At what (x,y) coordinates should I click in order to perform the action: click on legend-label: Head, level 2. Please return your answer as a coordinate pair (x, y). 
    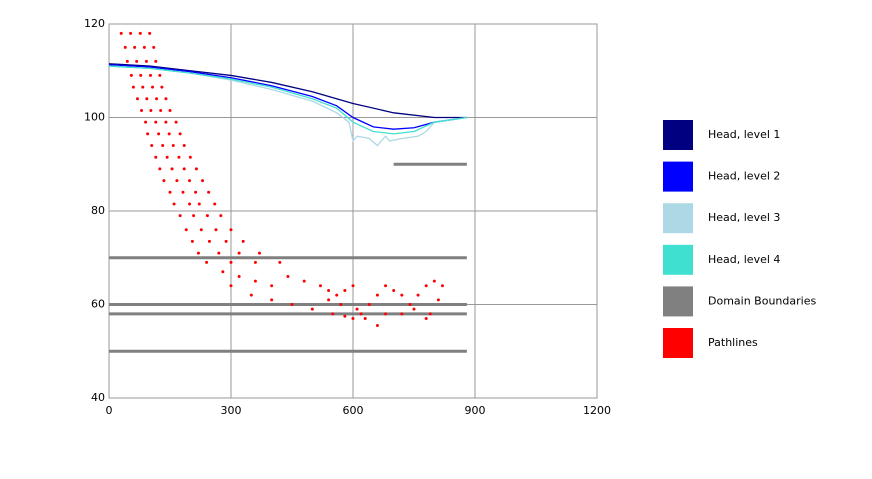
    Looking at the image, I should click on (744, 176).